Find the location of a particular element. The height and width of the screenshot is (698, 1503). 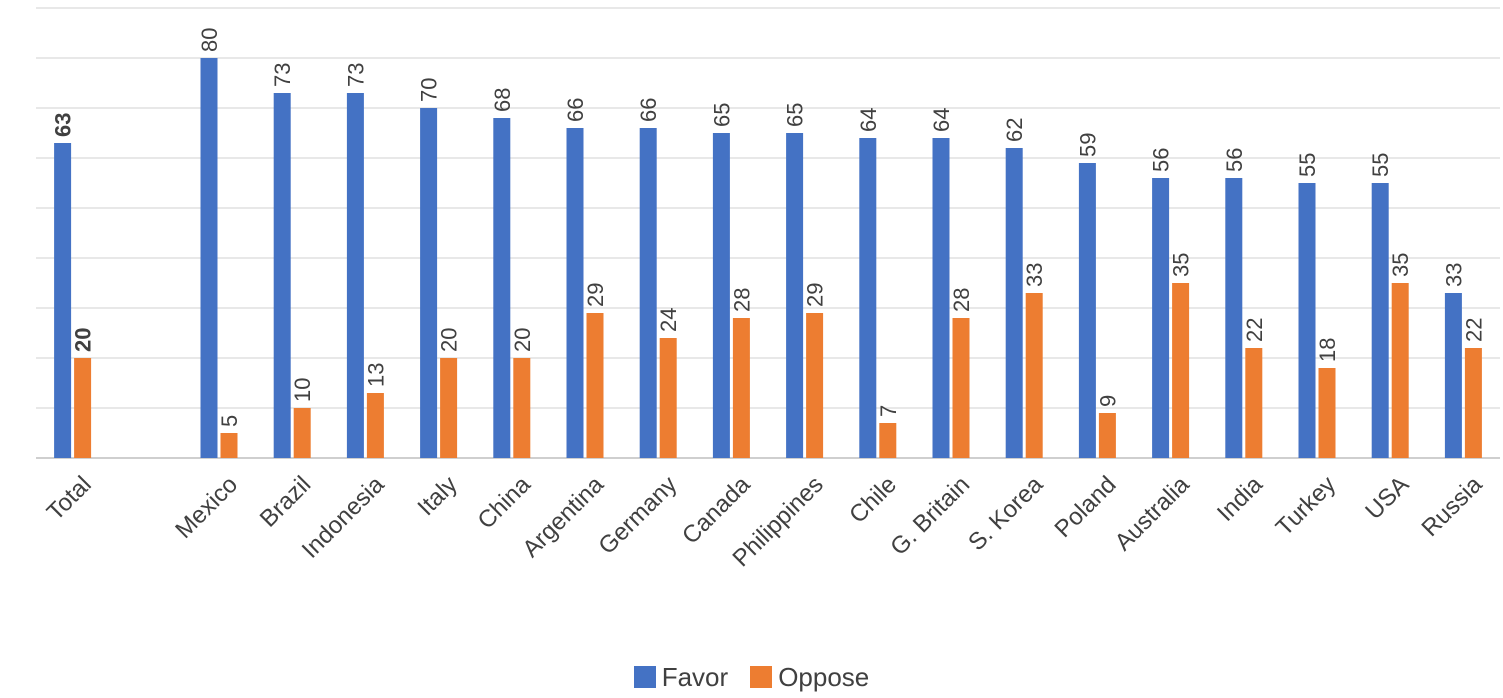

data-label-favor-turkey: 55 is located at coordinates (1307, 165).